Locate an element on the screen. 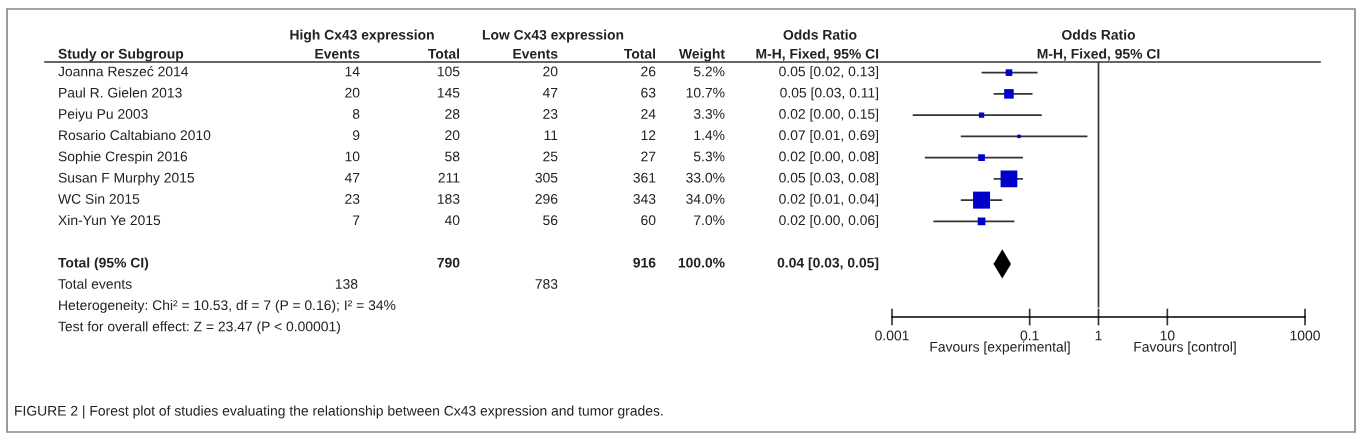  x-tick-label: 1 is located at coordinates (1098, 335).